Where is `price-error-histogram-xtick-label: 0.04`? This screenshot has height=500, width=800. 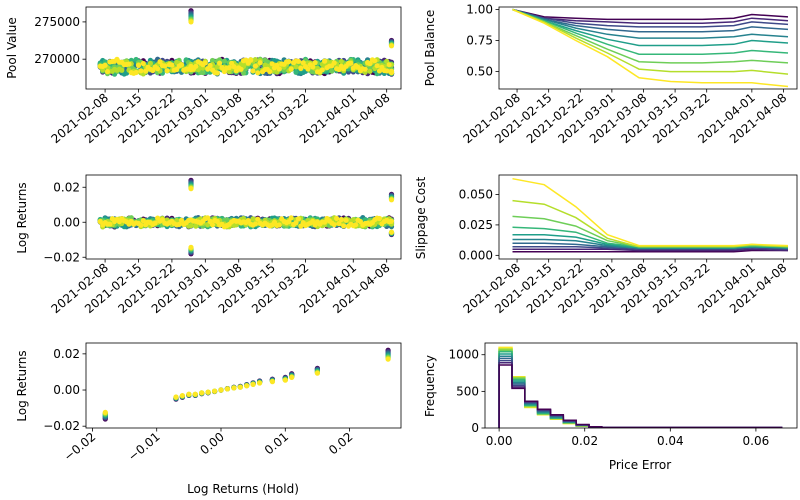
price-error-histogram-xtick-label: 0.04 is located at coordinates (670, 441).